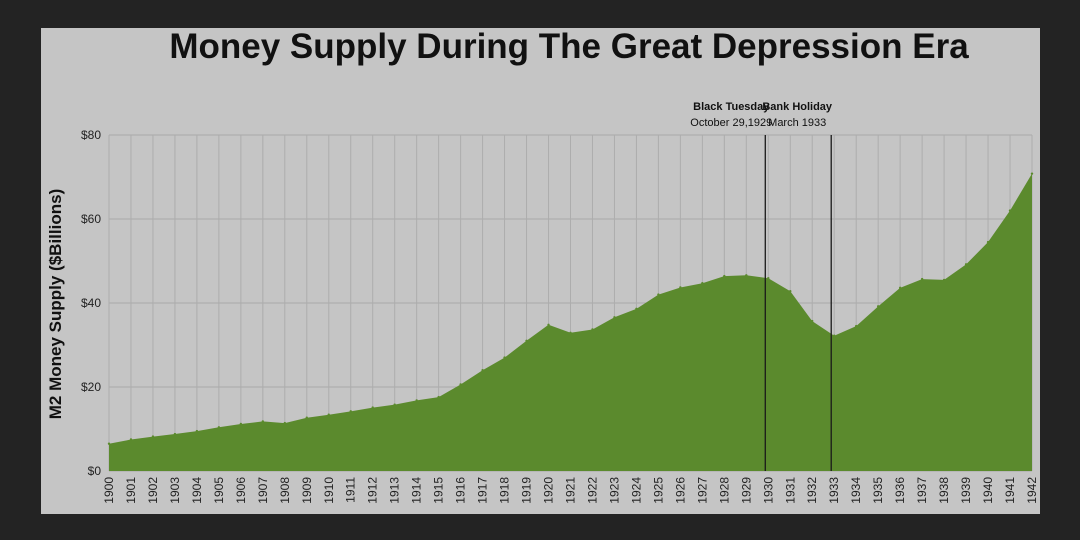  I want to click on y-tick-label: $40, so click(91, 303).